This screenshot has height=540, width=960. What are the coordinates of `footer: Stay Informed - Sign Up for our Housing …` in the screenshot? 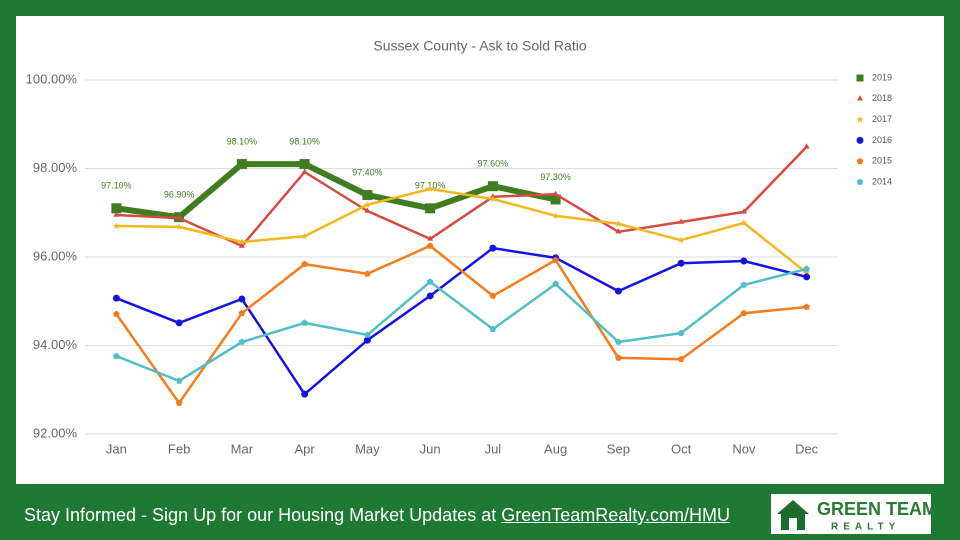 It's located at (377, 515).